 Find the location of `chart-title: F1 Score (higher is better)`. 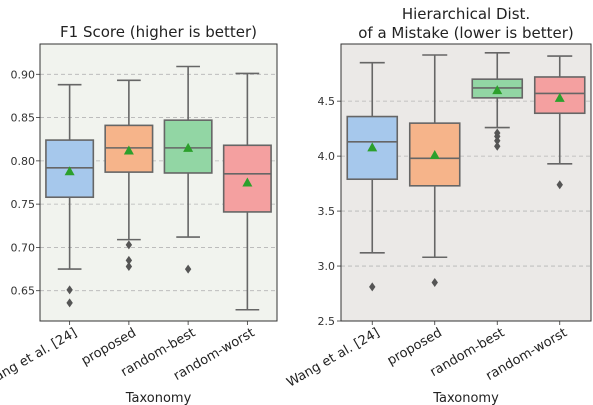

chart-title: F1 Score (higher is better) is located at coordinates (158, 32).